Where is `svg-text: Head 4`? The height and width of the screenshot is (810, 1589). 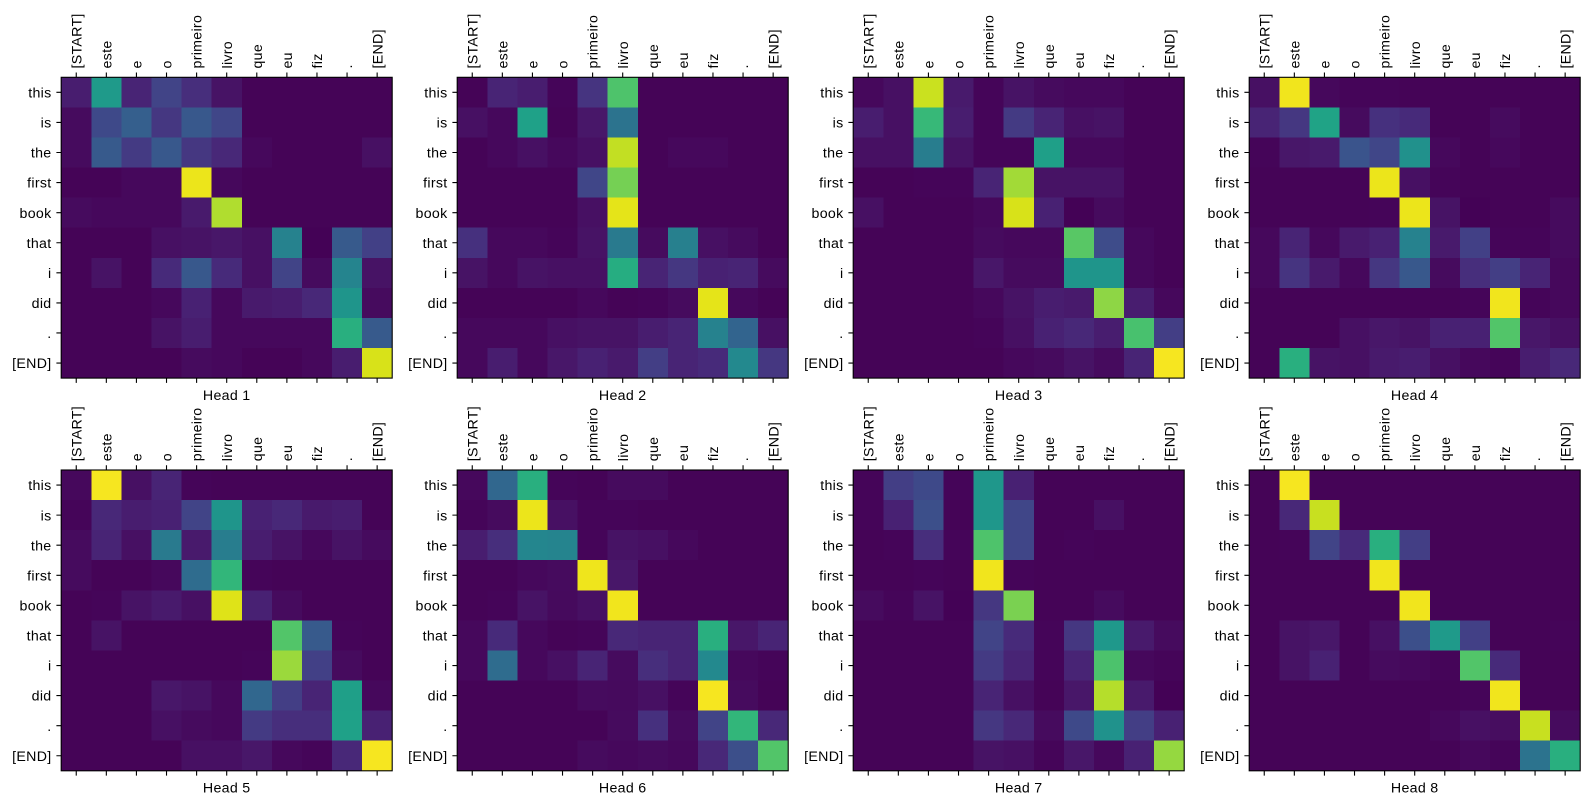
svg-text: Head 4 is located at coordinates (1415, 396).